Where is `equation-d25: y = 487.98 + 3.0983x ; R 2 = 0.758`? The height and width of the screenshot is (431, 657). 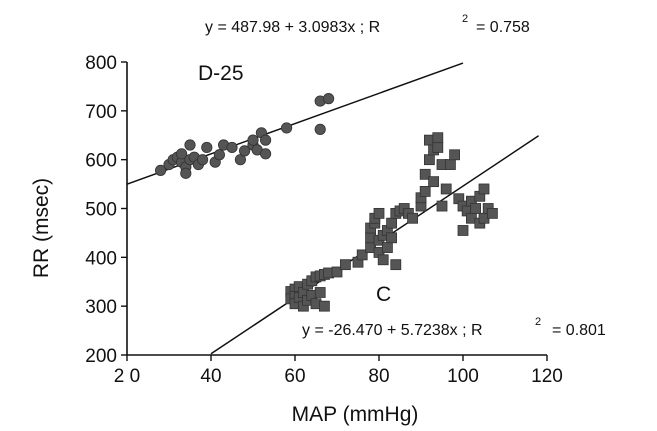
equation-d25: y = 487.98 + 3.0983x ; R 2 = 0.758 is located at coordinates (367, 24).